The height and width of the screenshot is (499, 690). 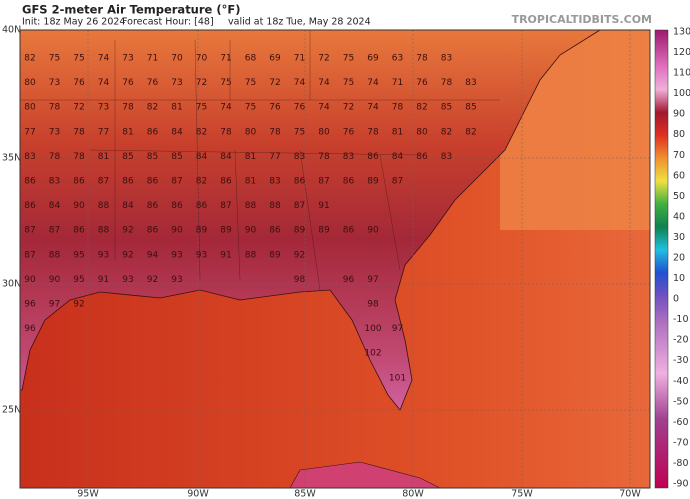 What do you see at coordinates (676, 299) in the screenshot?
I see `colorbar-label: 0` at bounding box center [676, 299].